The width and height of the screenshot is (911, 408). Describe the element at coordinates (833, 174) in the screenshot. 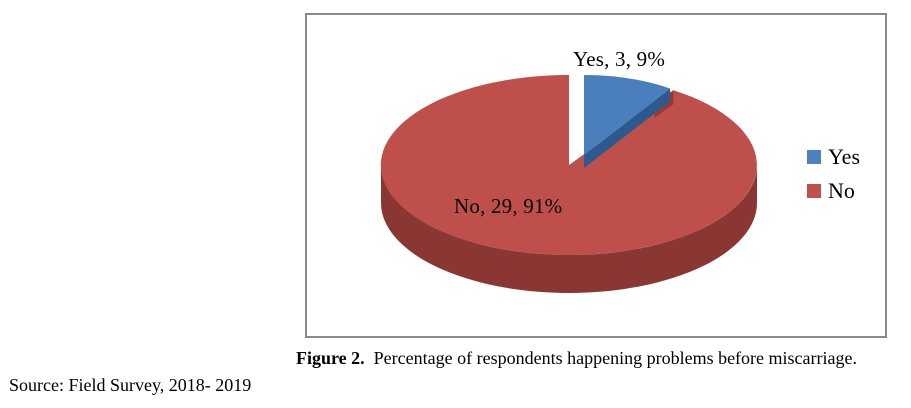

I see `chart-legend: Yes No` at that location.